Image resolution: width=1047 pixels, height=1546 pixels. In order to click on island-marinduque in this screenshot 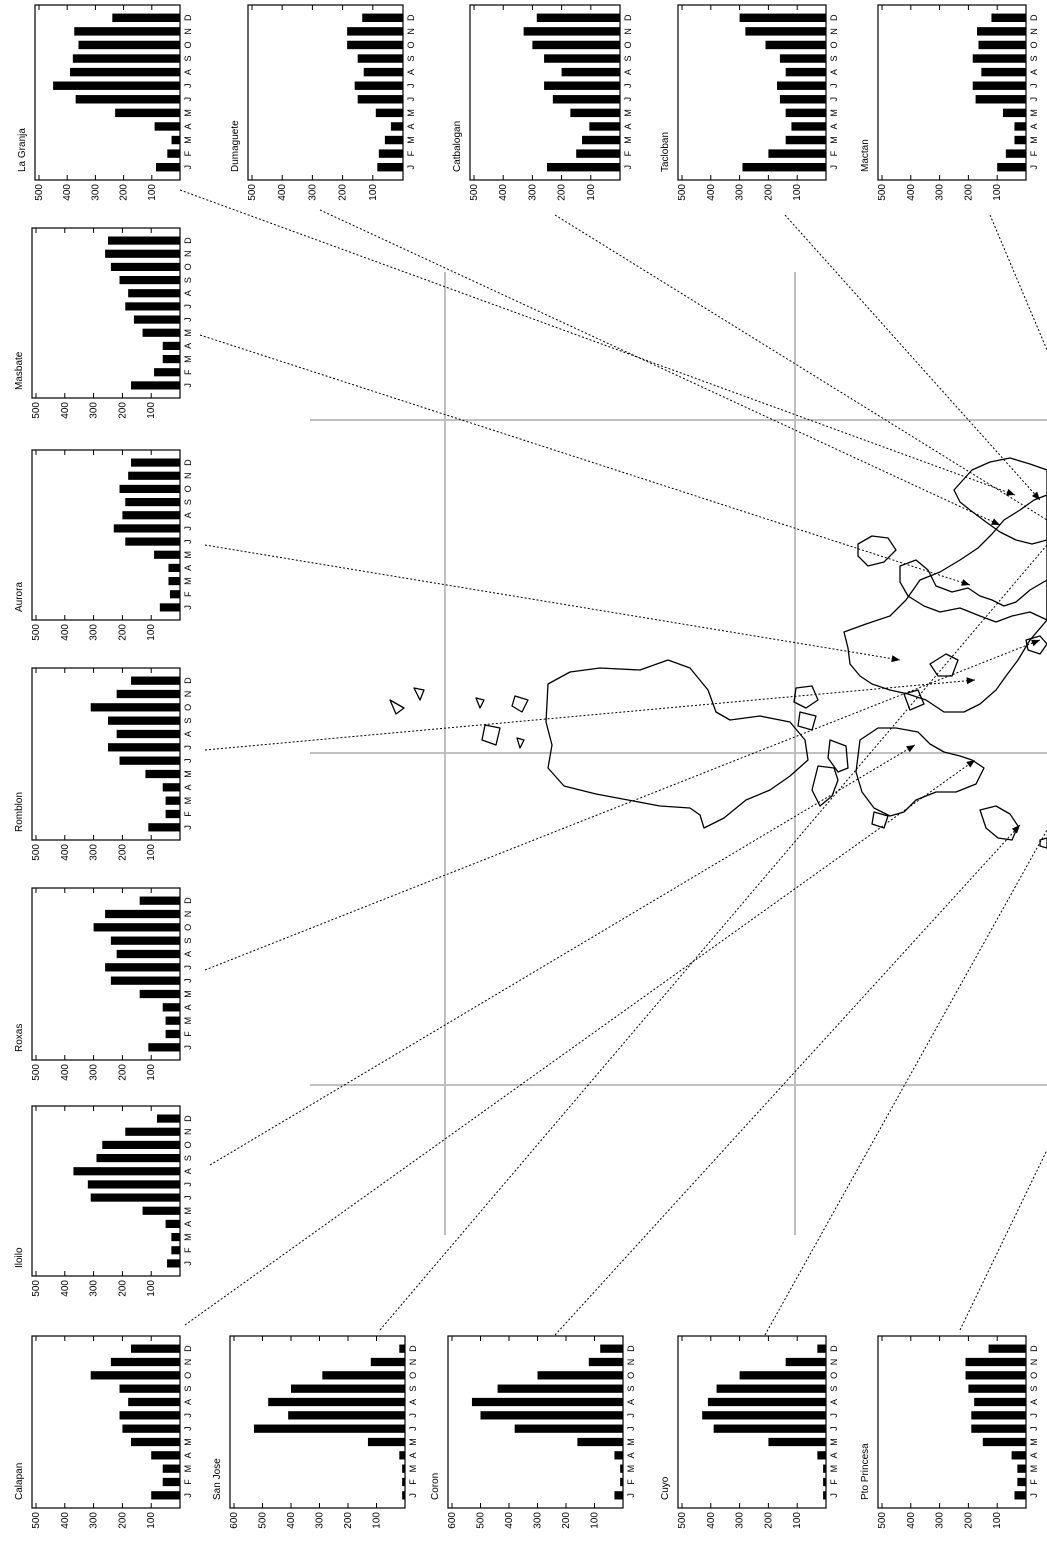, I will do `click(806, 697)`.